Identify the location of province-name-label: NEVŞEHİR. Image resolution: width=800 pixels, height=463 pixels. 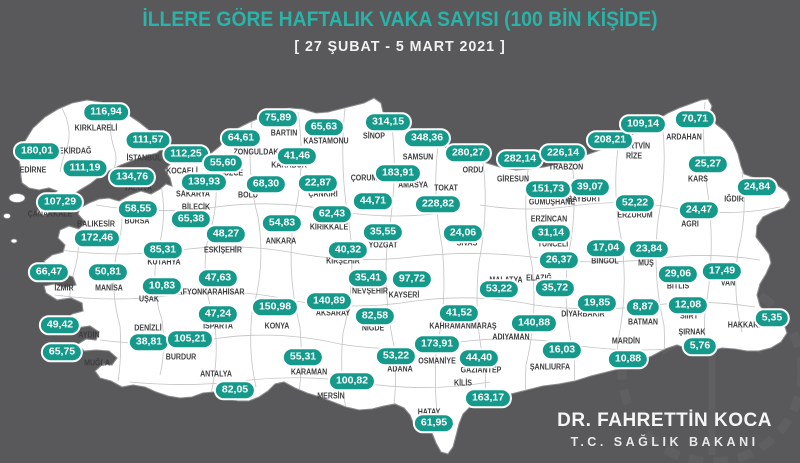
(370, 291).